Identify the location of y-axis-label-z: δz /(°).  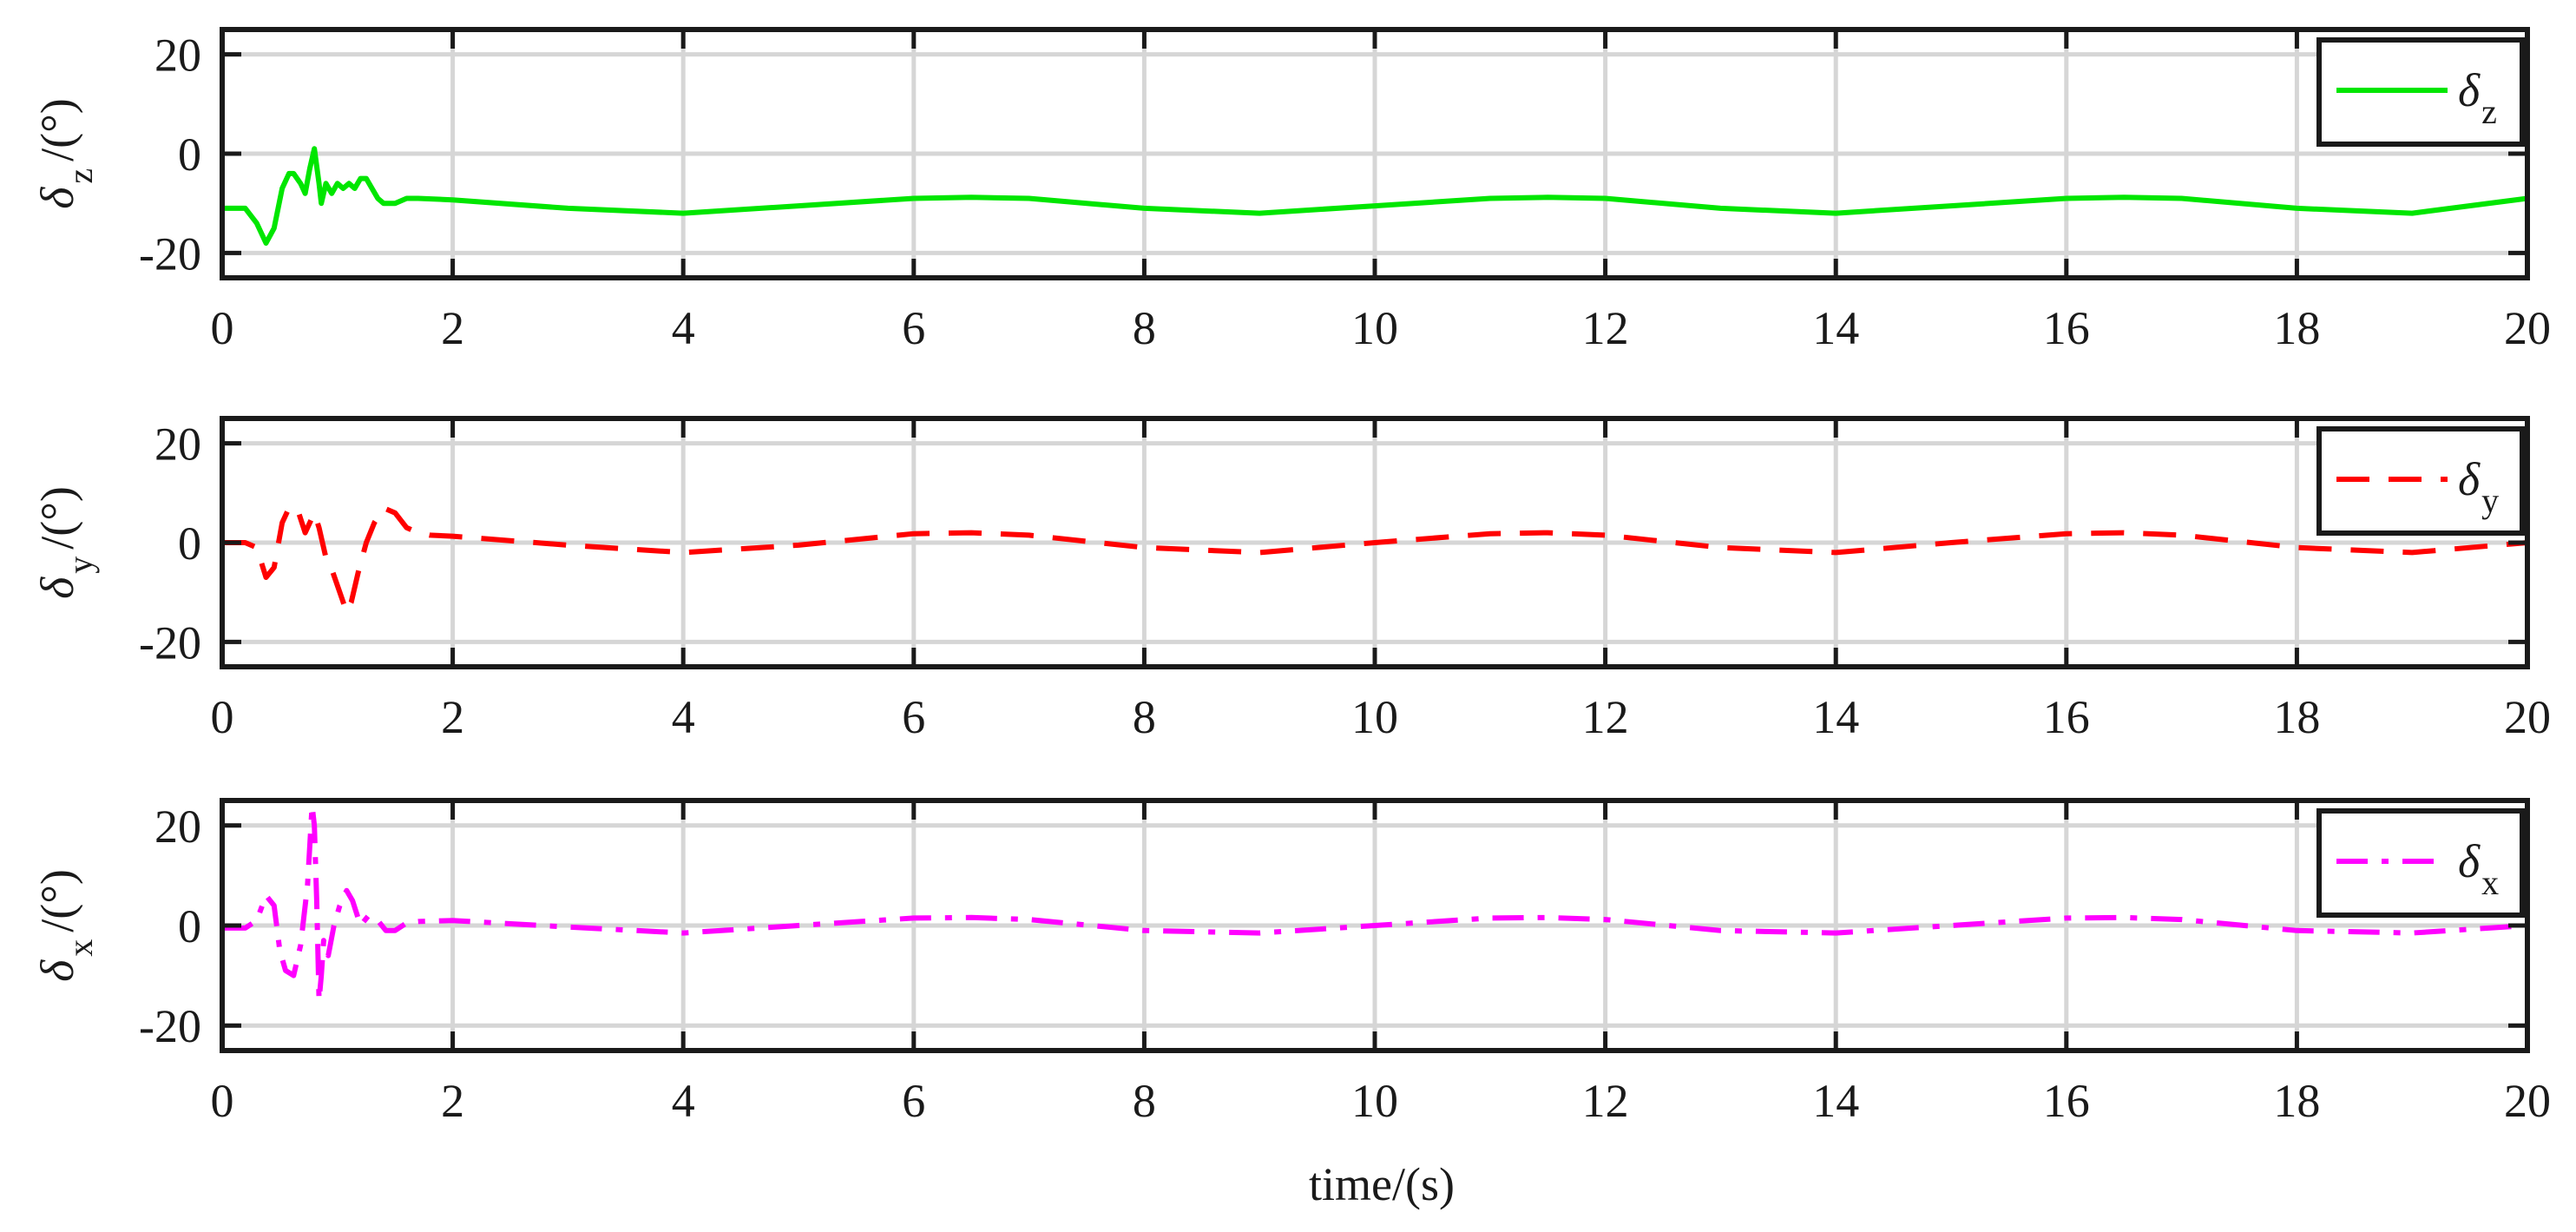
(65, 153).